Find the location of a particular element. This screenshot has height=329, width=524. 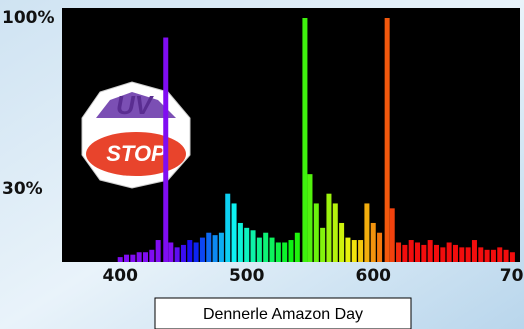

x-tick-label: 700 nm is located at coordinates (512, 276).